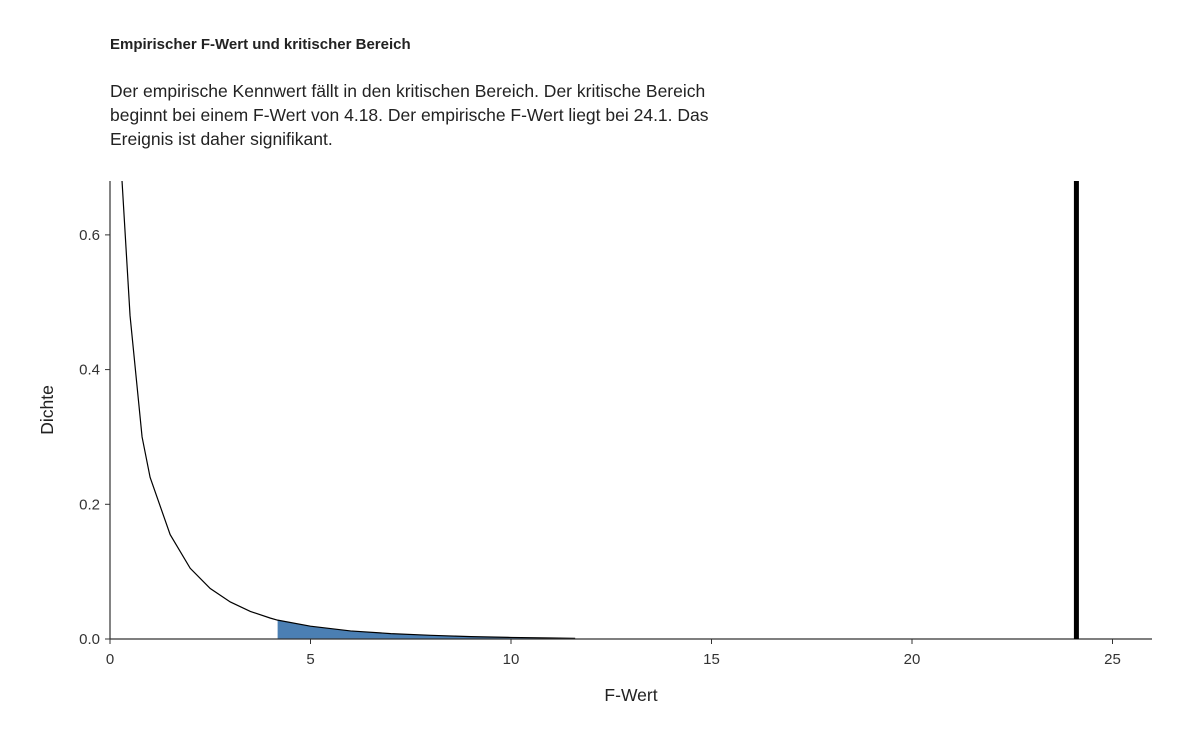  What do you see at coordinates (426, 629) in the screenshot?
I see `critical-region-fill` at bounding box center [426, 629].